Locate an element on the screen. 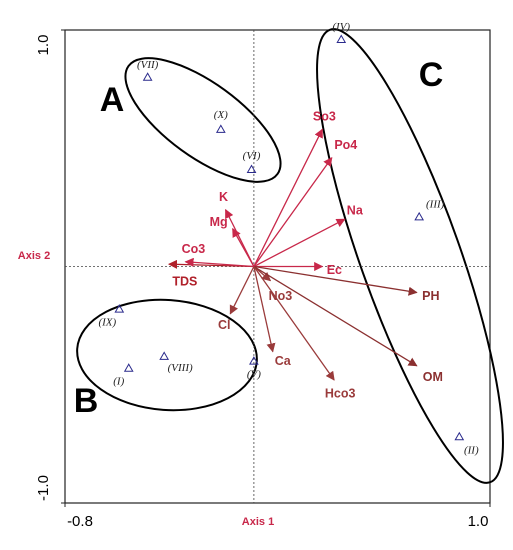 The height and width of the screenshot is (550, 513). point-label: (VII) is located at coordinates (148, 65).